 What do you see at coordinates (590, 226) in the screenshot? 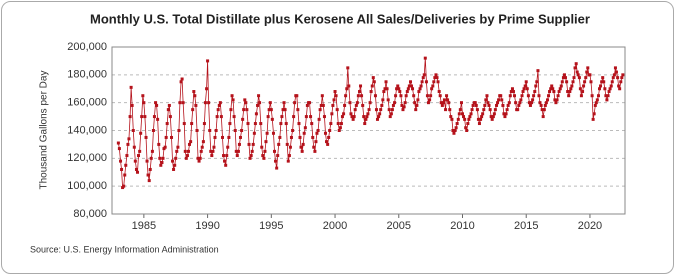
I see `x-tick-label: 2020` at bounding box center [590, 226].